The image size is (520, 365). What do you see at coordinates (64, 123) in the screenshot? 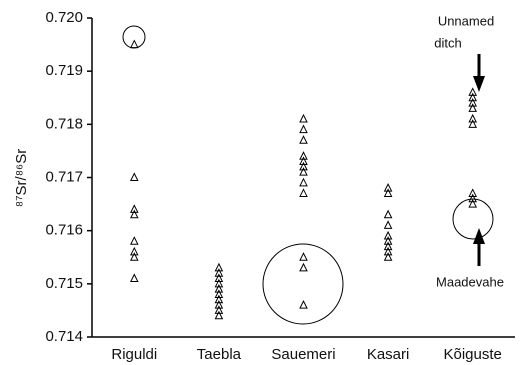
I see `y-tick-label: 0.718` at bounding box center [64, 123].